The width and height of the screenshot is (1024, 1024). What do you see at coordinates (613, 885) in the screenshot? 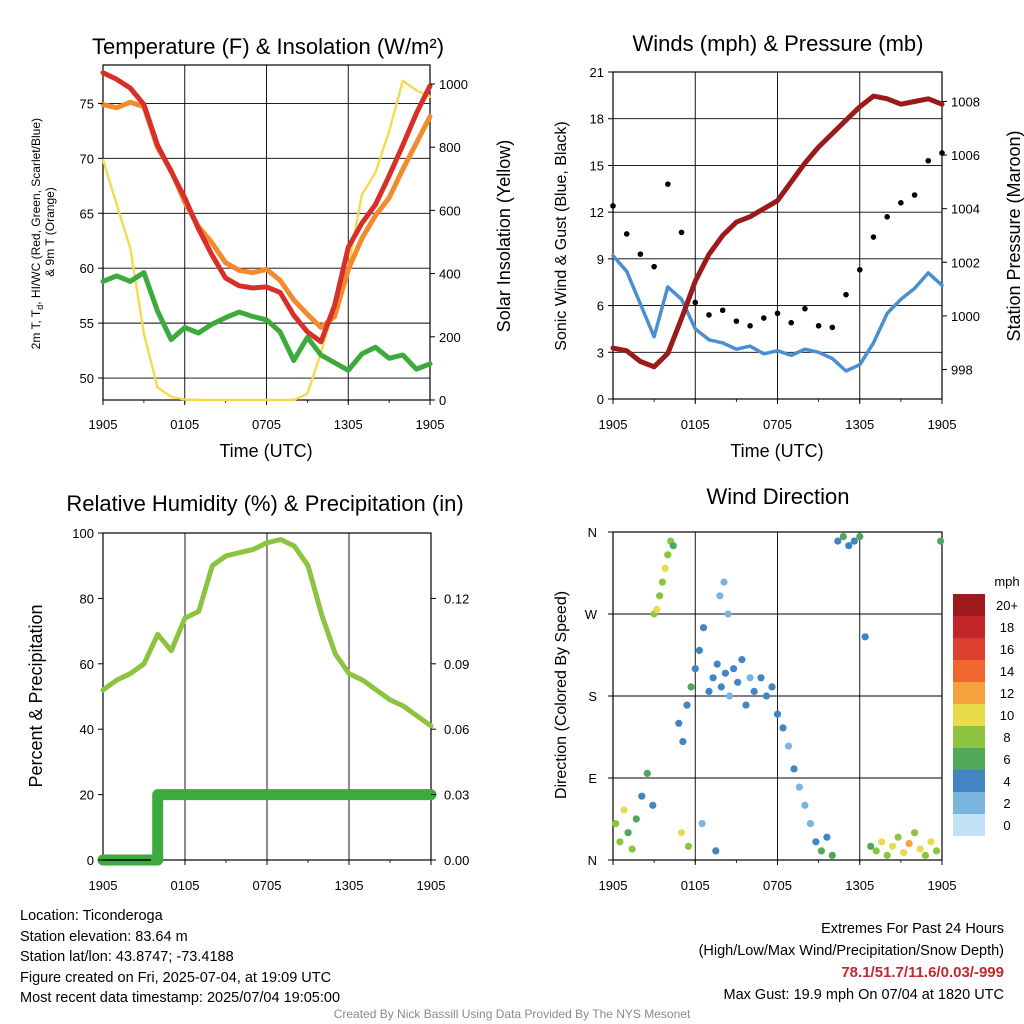
I see `dir-xlabel-0: 1905` at bounding box center [613, 885].